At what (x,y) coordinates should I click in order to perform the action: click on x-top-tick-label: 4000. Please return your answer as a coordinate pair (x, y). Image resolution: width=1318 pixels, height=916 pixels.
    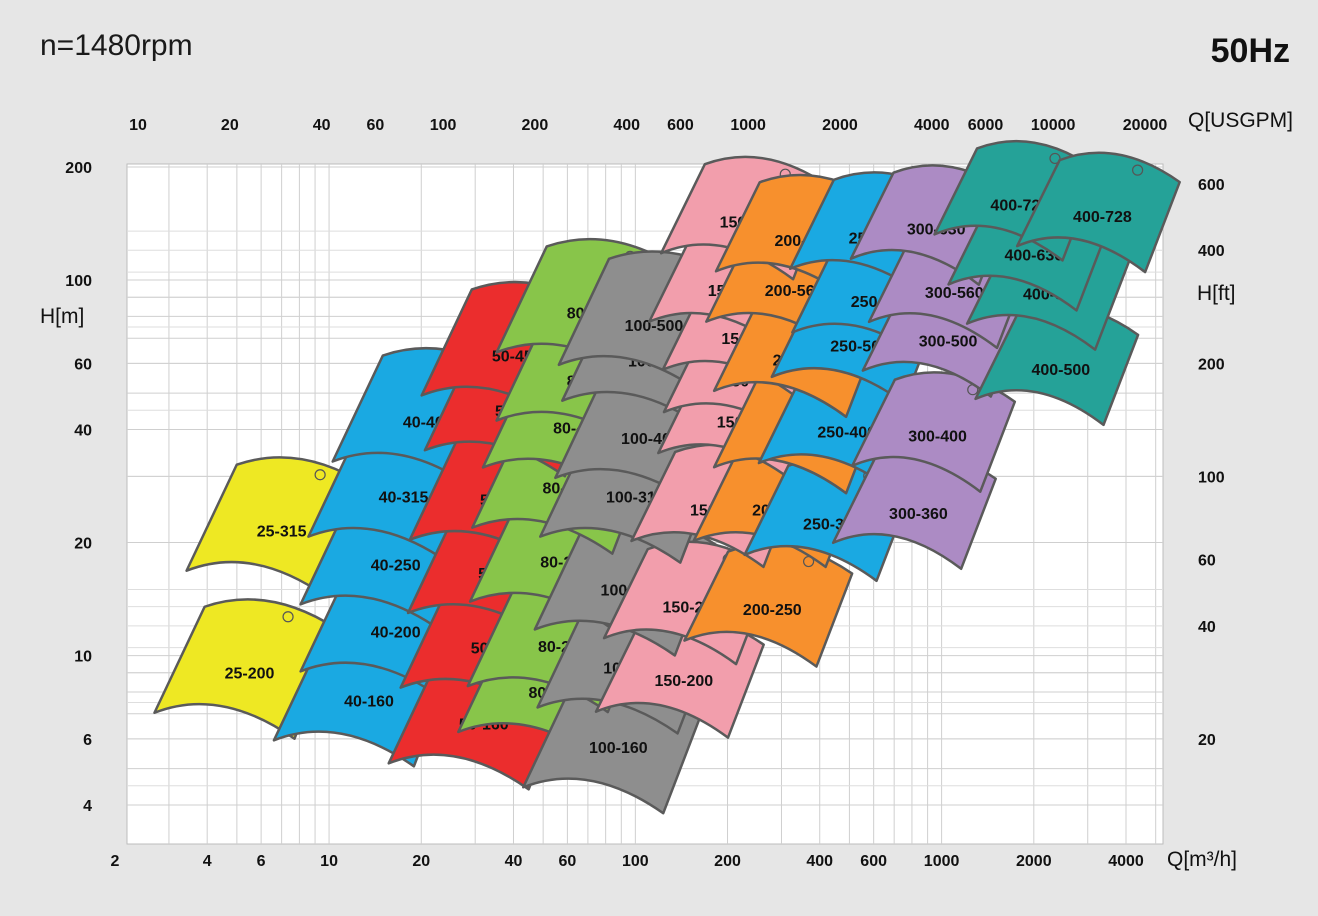
    Looking at the image, I should click on (932, 125).